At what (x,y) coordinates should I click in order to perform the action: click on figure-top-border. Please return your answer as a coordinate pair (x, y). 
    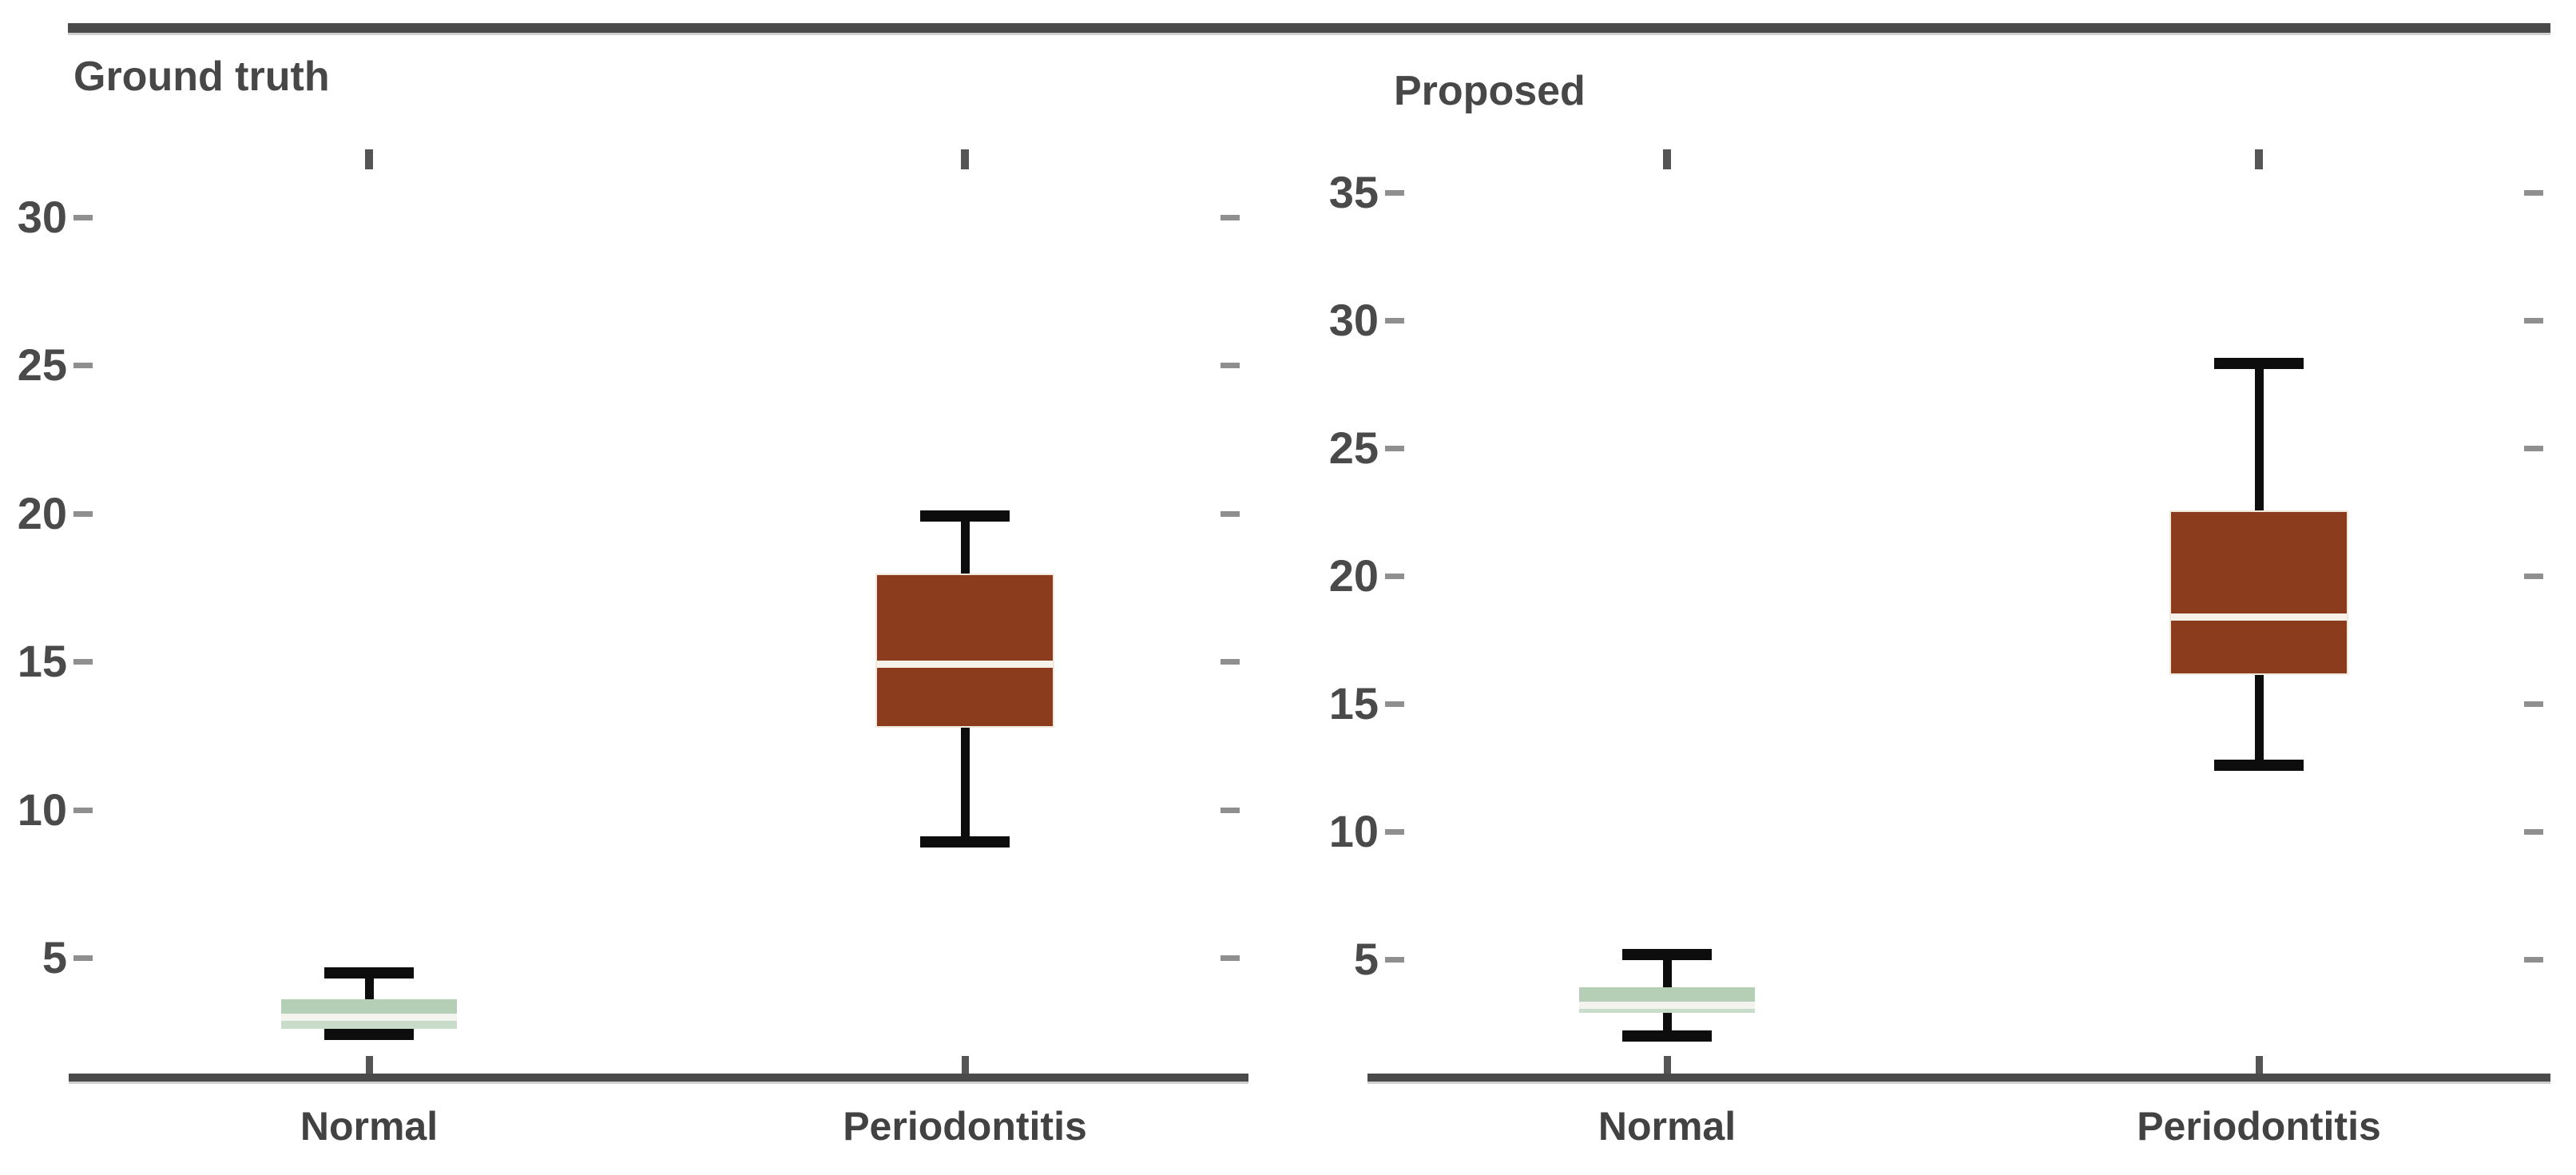
    Looking at the image, I should click on (1309, 29).